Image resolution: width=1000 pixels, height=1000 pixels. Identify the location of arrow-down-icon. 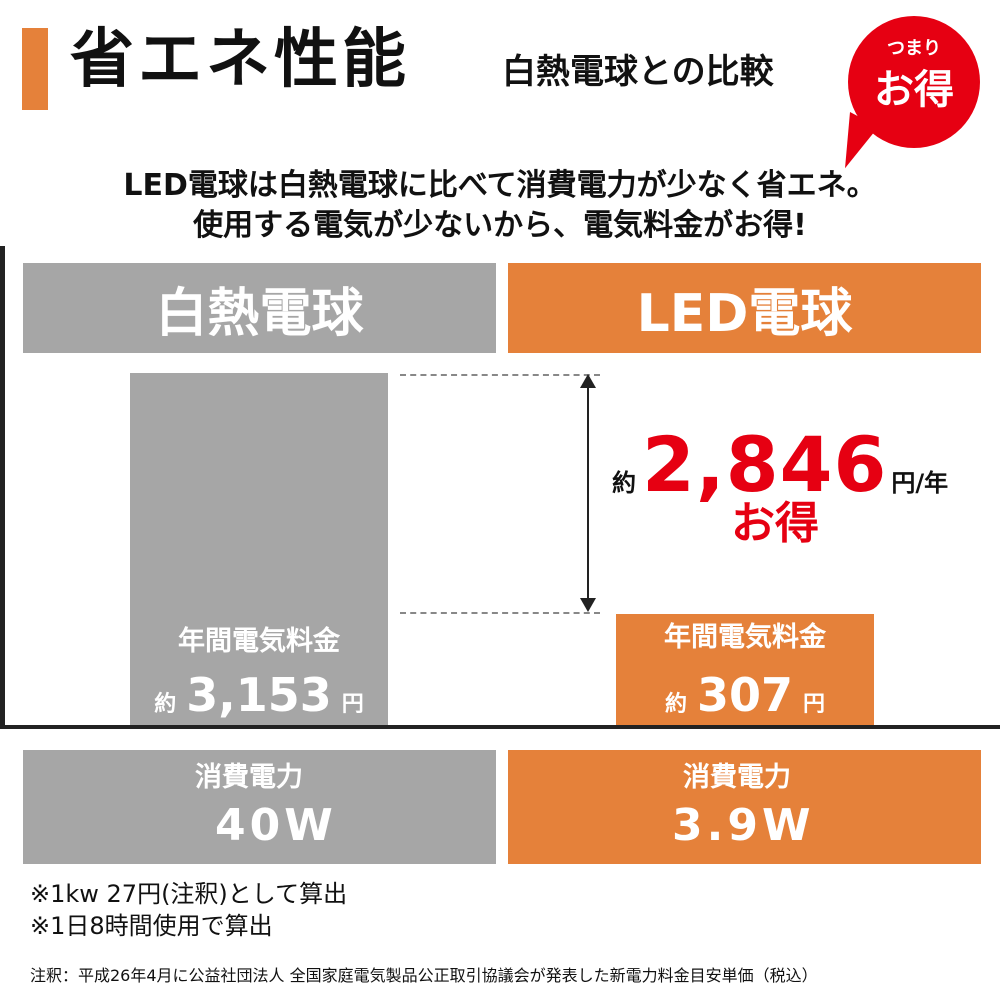
(588, 605).